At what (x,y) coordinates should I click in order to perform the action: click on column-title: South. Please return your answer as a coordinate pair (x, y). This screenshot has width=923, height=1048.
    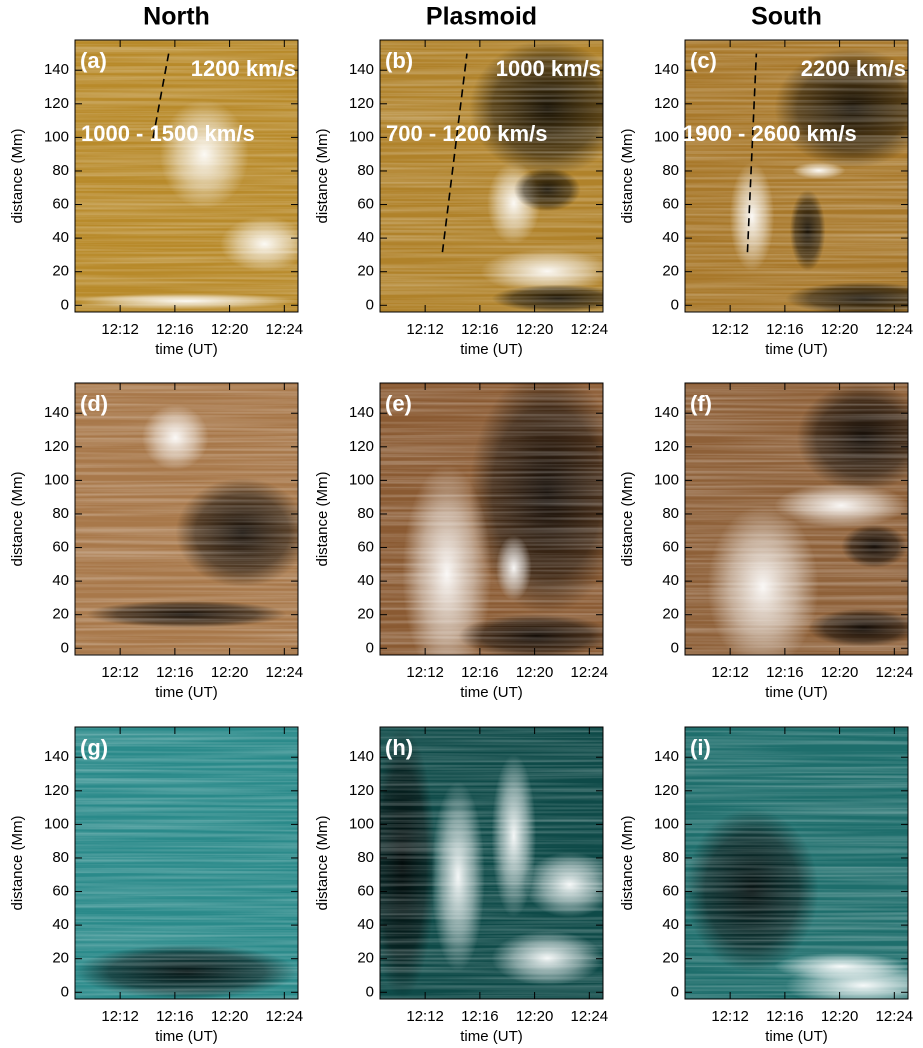
    Looking at the image, I should click on (786, 17).